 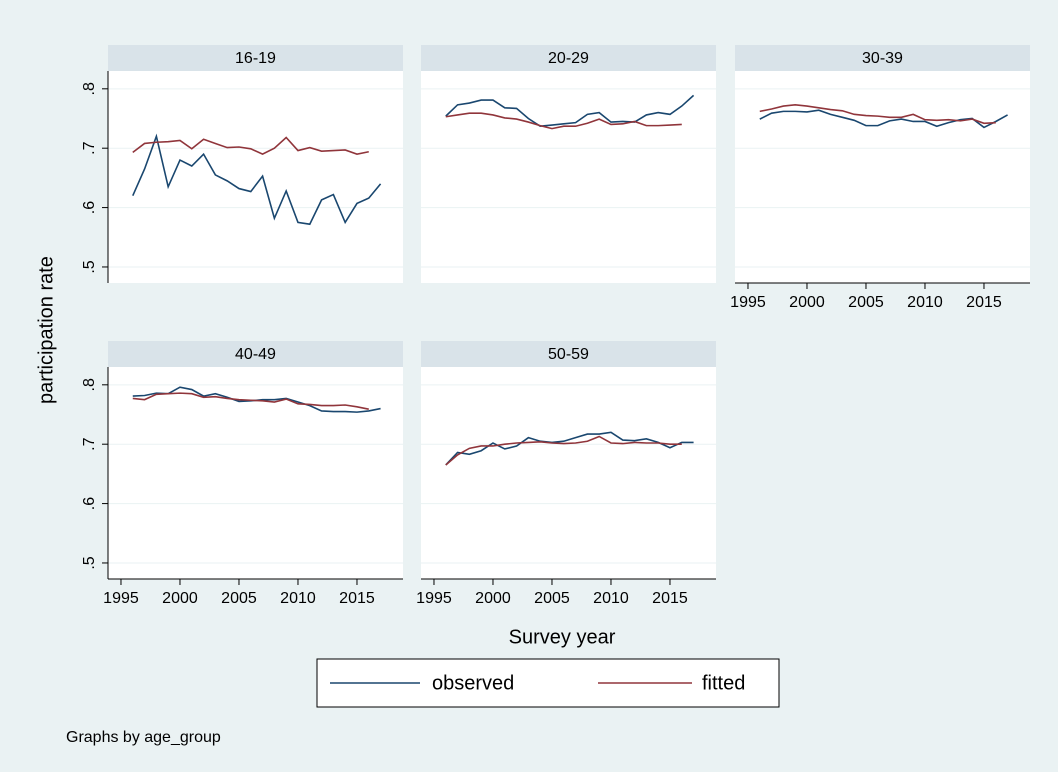 I want to click on panel-title: 50-59, so click(x=568, y=354).